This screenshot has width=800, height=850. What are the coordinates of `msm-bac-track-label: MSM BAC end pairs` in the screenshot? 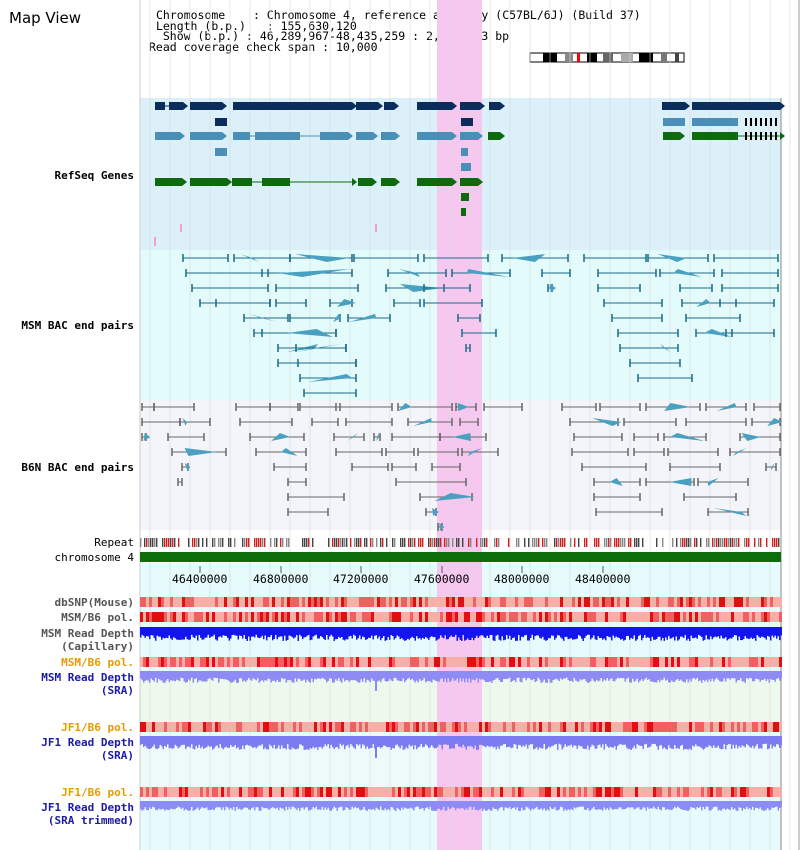 It's located at (77, 325).